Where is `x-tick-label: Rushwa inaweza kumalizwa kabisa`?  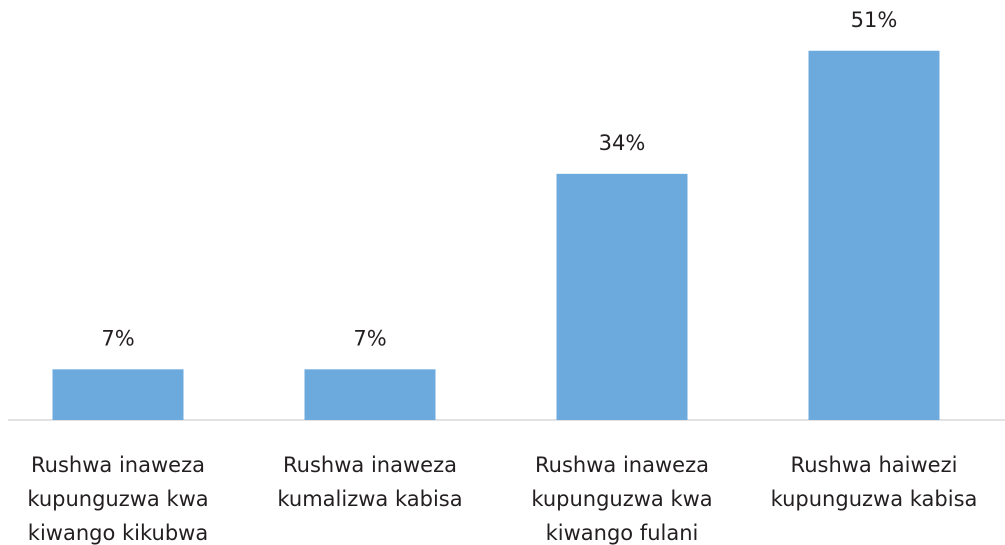
x-tick-label: Rushwa inaweza kumalizwa kabisa is located at coordinates (370, 482).